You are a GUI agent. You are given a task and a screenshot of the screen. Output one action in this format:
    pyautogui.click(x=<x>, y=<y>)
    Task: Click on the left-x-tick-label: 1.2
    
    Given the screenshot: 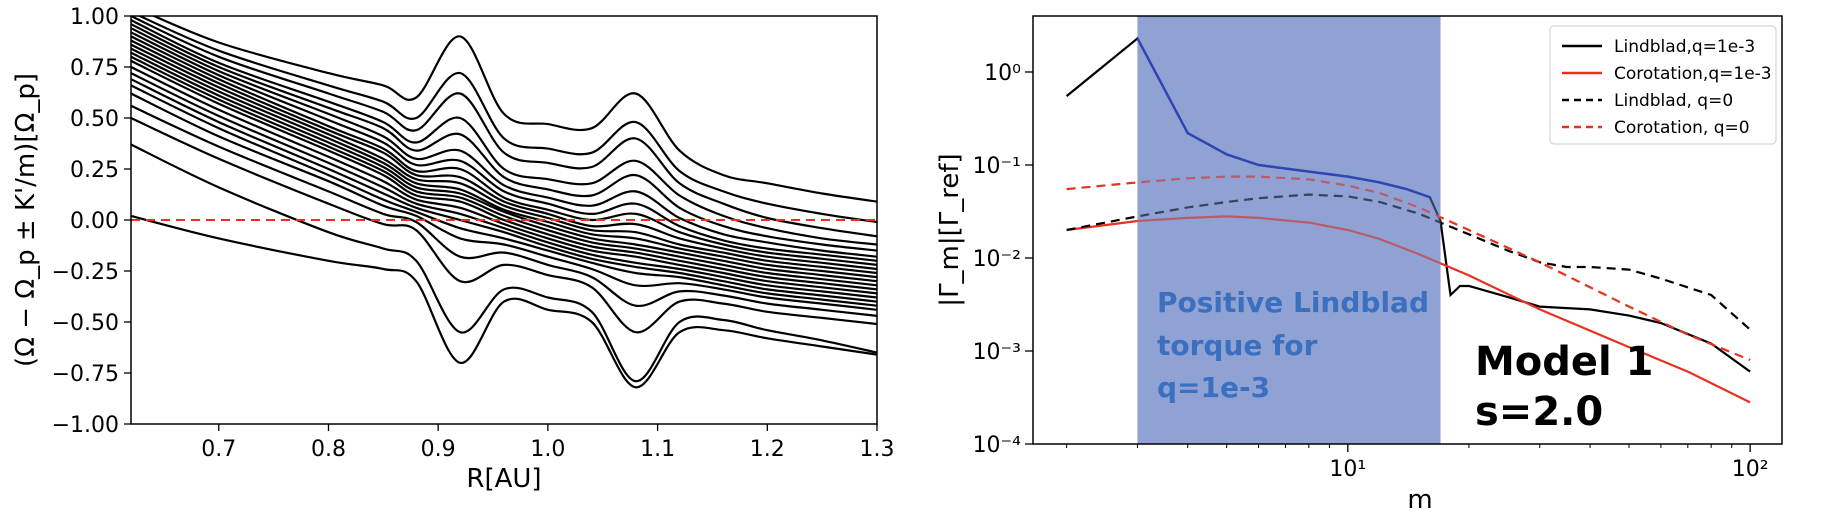 What is the action you would take?
    pyautogui.click(x=767, y=449)
    